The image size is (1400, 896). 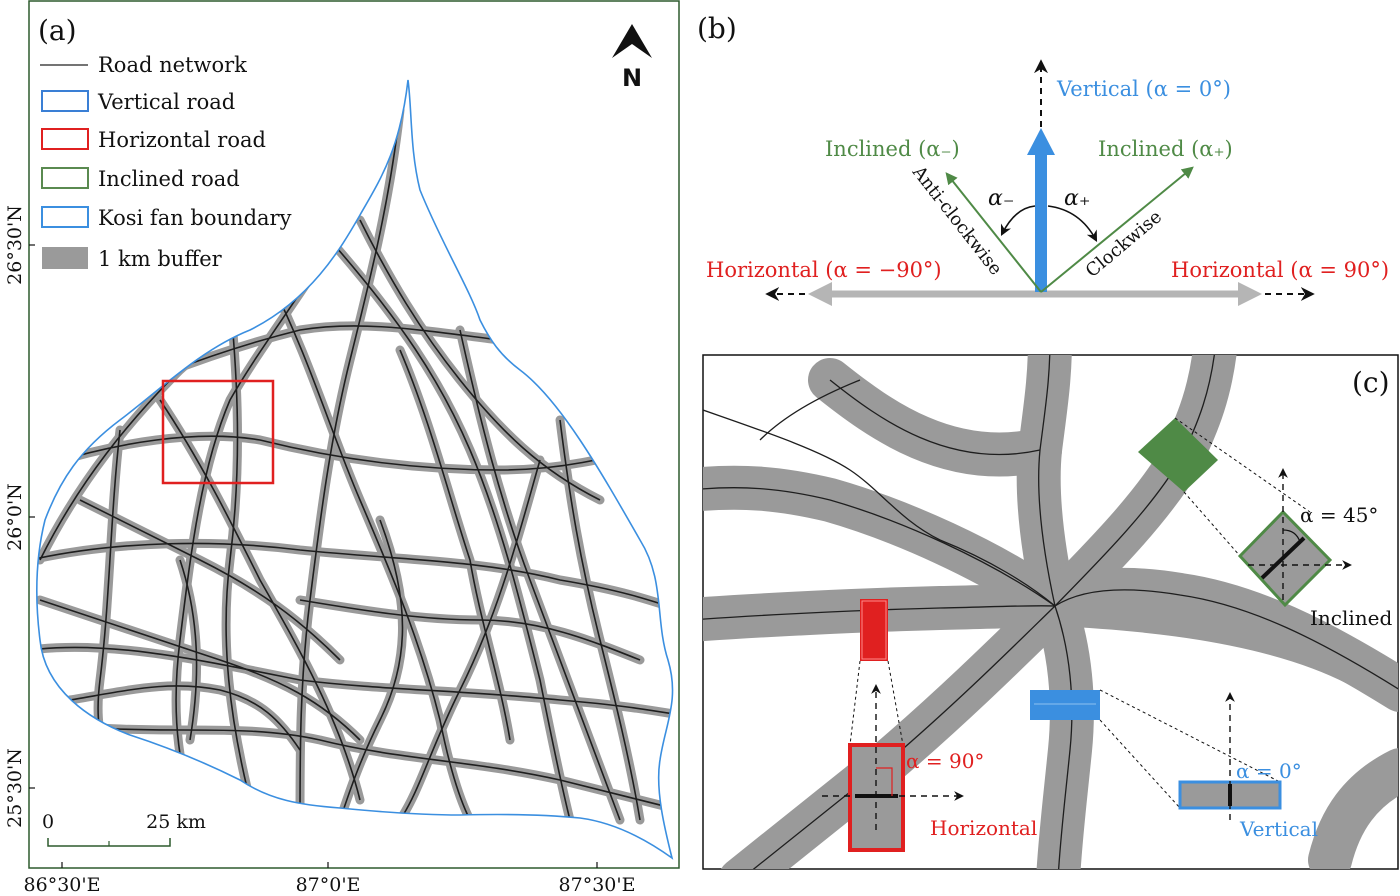 What do you see at coordinates (929, 725) in the screenshot?
I see `horizontal-example: α = 90° Horizontal` at bounding box center [929, 725].